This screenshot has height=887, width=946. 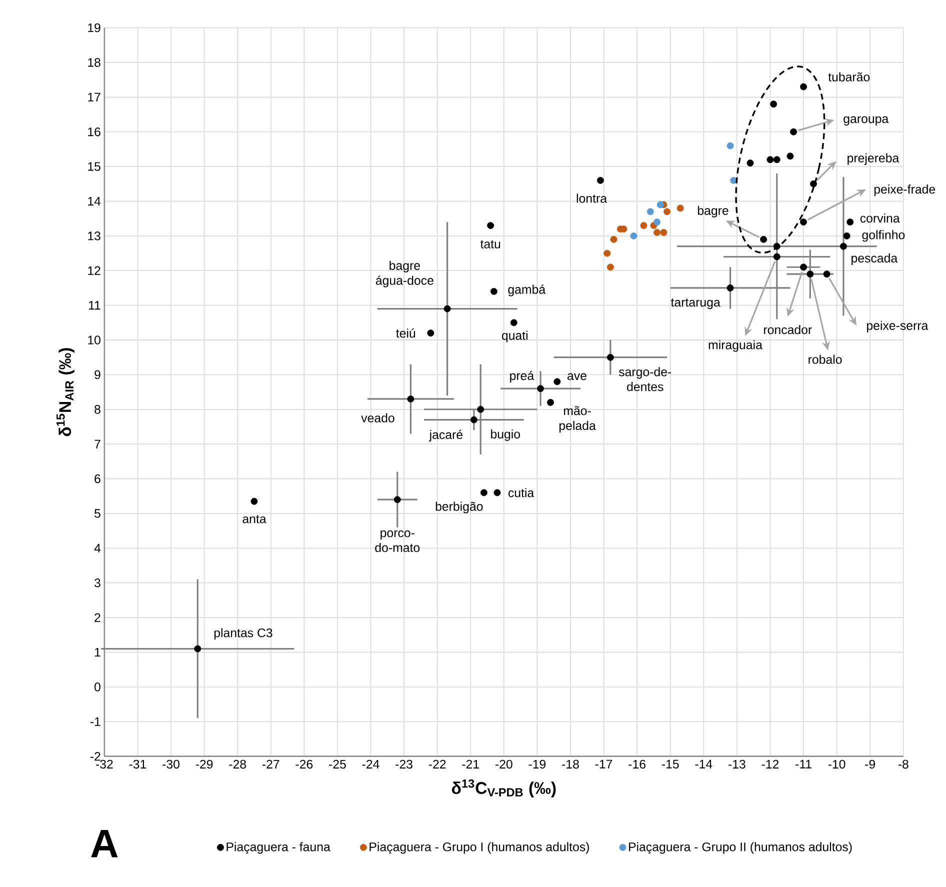 I want to click on x-tick-label: -16, so click(x=637, y=764).